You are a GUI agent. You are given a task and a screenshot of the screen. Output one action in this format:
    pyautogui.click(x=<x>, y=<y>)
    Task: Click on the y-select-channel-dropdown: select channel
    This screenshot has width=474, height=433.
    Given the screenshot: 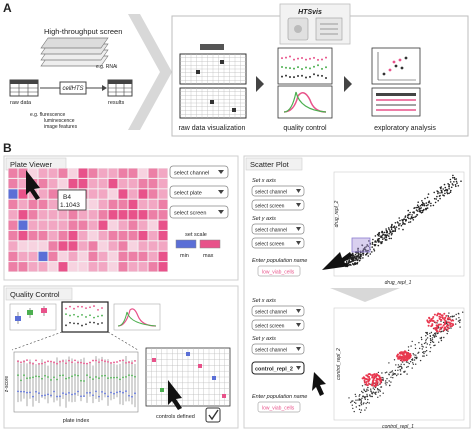 What is the action you would take?
    pyautogui.click(x=278, y=229)
    